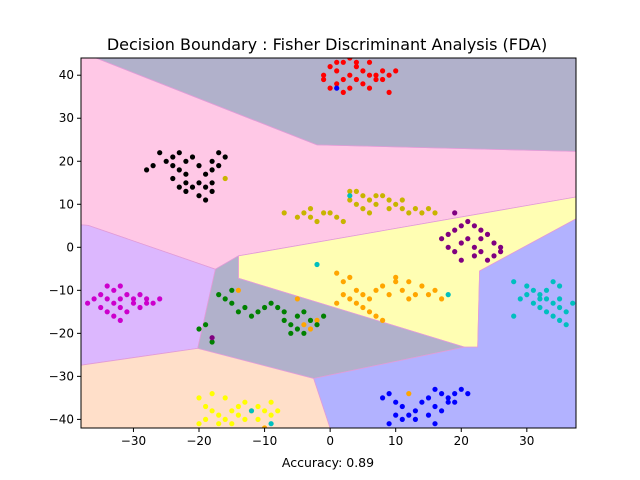 This screenshot has width=640, height=480. Describe the element at coordinates (330, 441) in the screenshot. I see `x-tick-label: 0` at that location.